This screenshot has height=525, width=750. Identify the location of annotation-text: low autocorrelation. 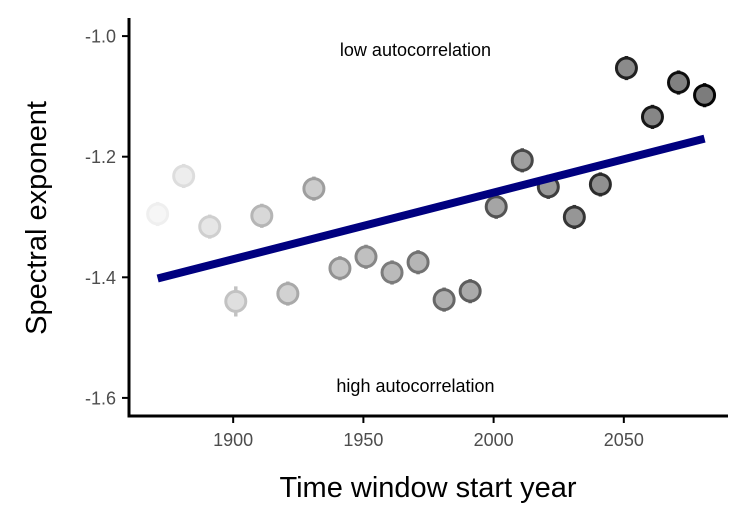
(415, 50).